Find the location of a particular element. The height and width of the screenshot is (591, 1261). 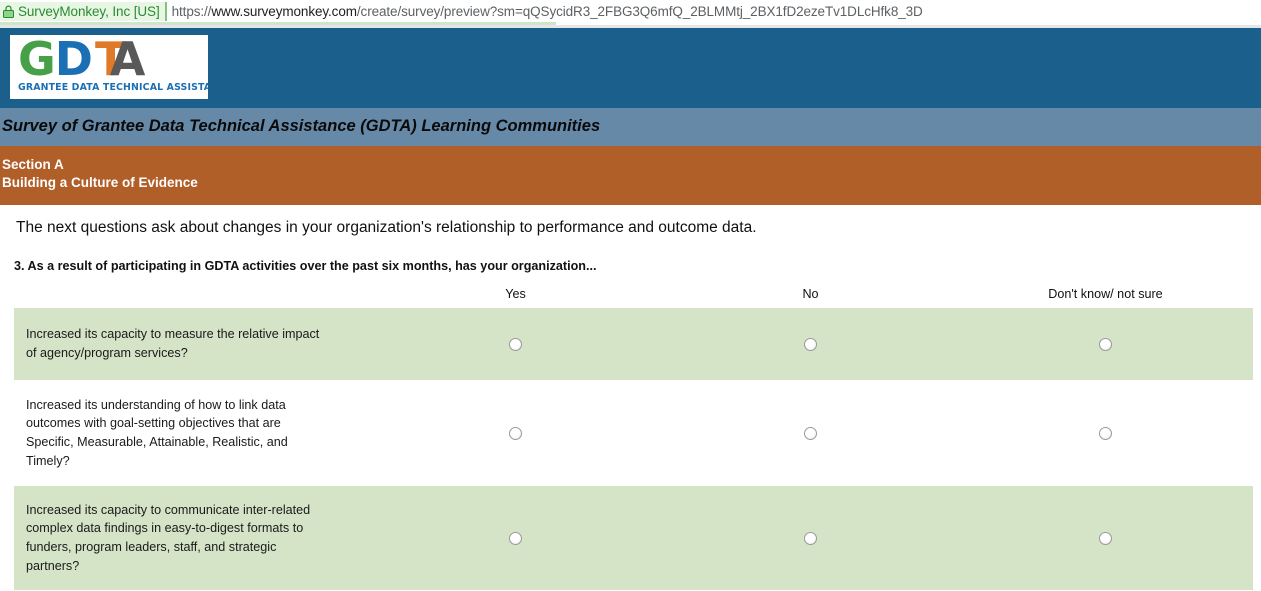

site-identity-label: SurveyMonkey, Inc [US] is located at coordinates (89, 11).